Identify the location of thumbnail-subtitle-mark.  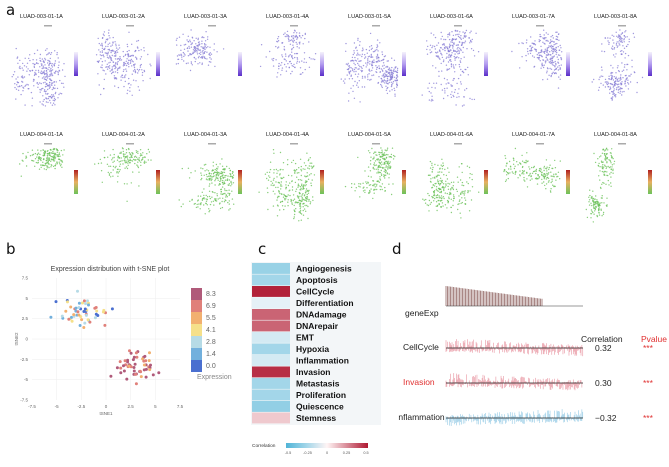
(458, 144).